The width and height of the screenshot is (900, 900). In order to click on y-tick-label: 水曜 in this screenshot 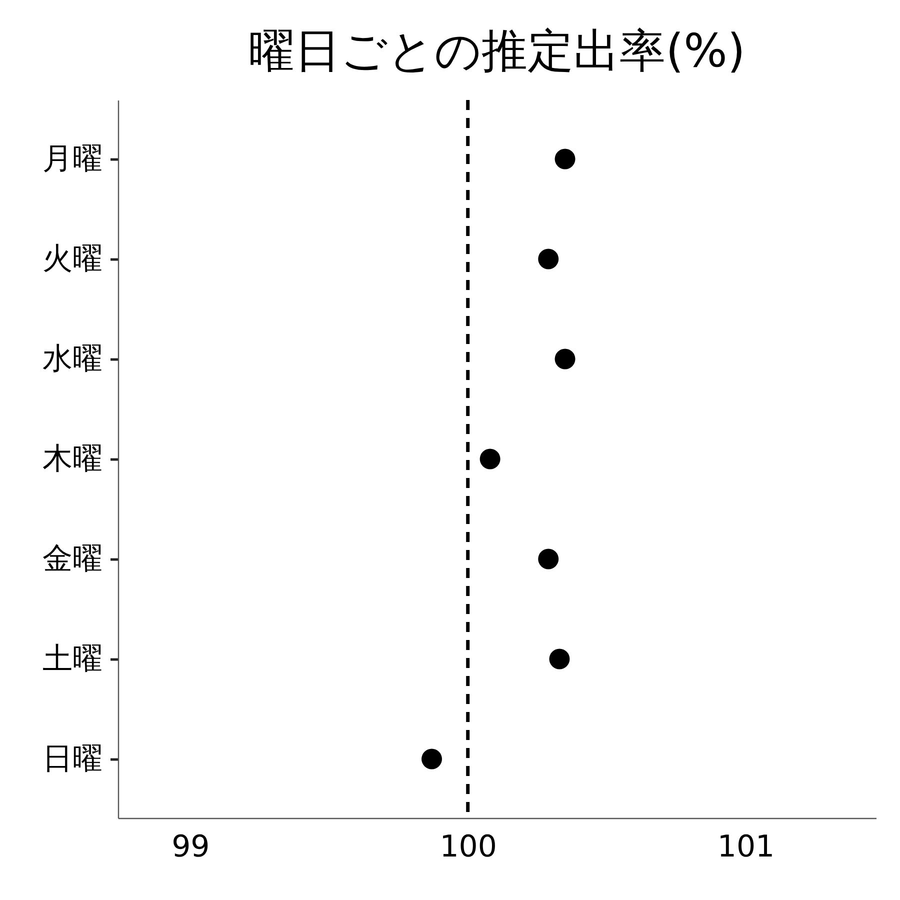, I will do `click(72, 359)`.